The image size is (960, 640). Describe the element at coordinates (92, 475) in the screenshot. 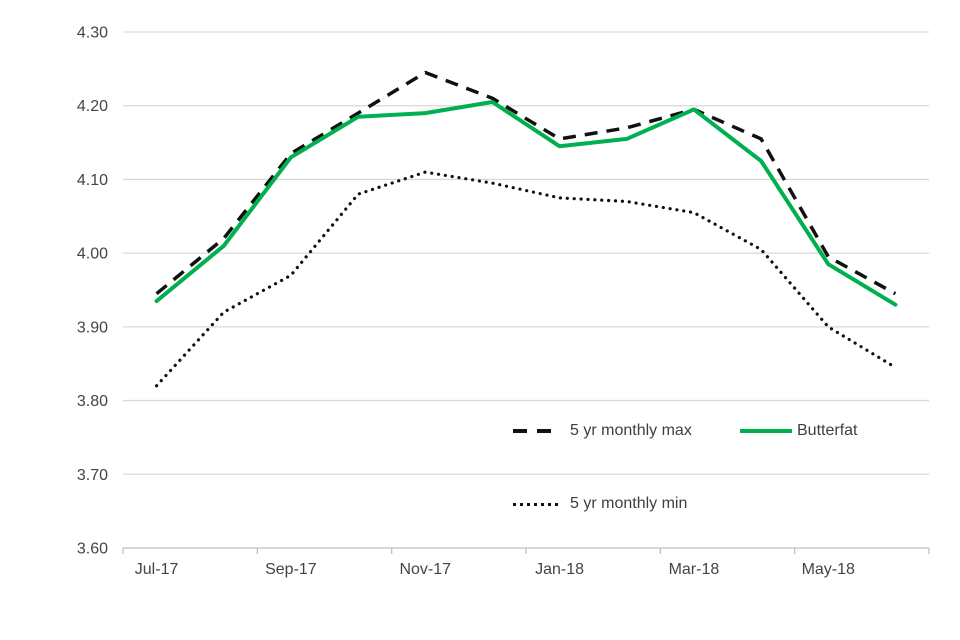

I see `y-axis-label: 3.70` at that location.